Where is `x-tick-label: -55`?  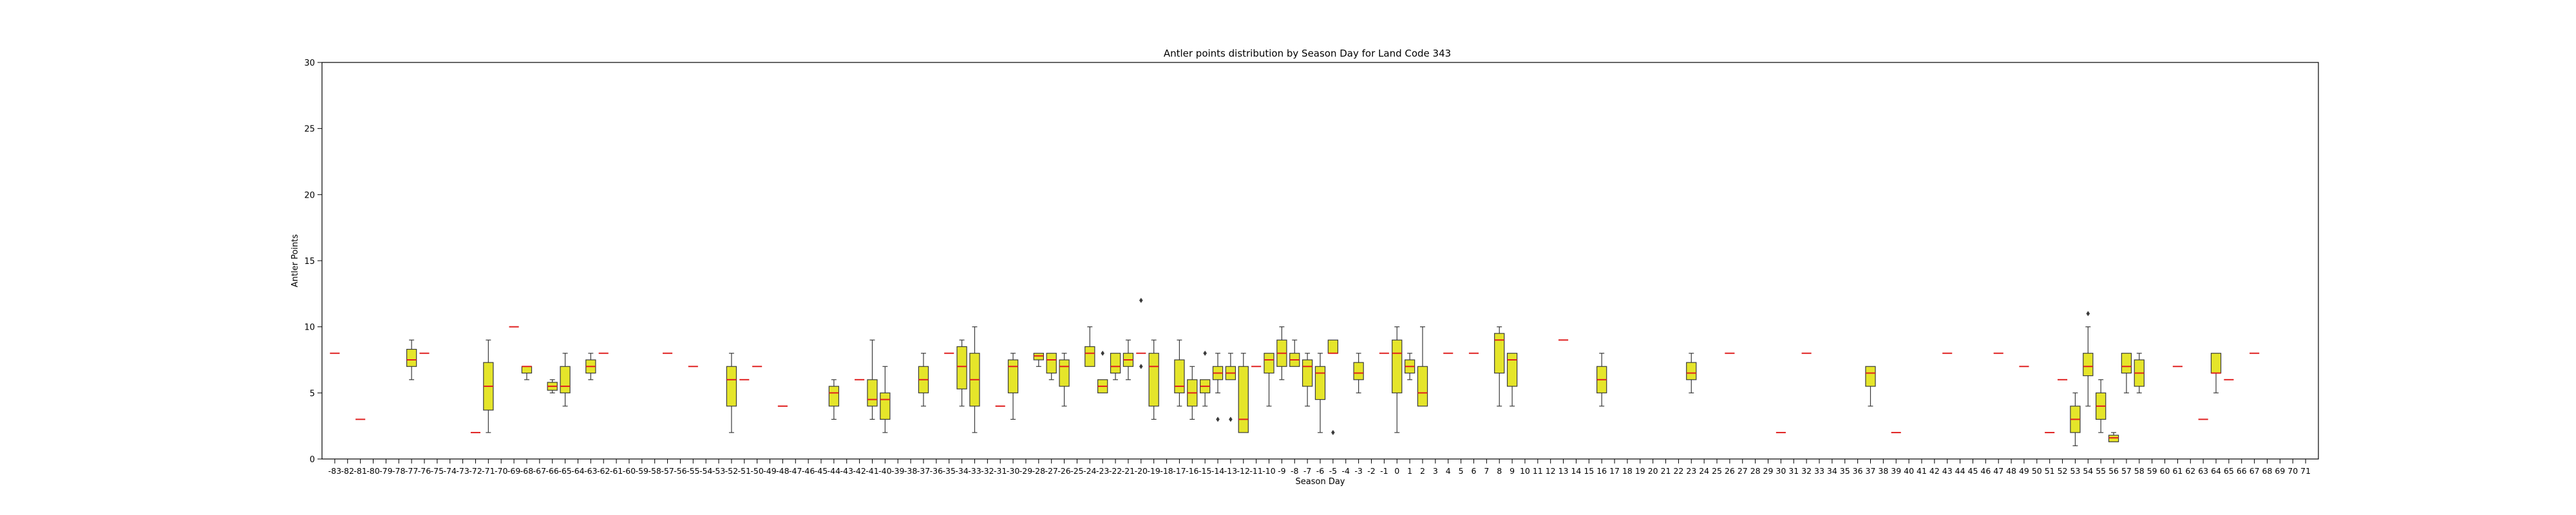 x-tick-label: -55 is located at coordinates (693, 471).